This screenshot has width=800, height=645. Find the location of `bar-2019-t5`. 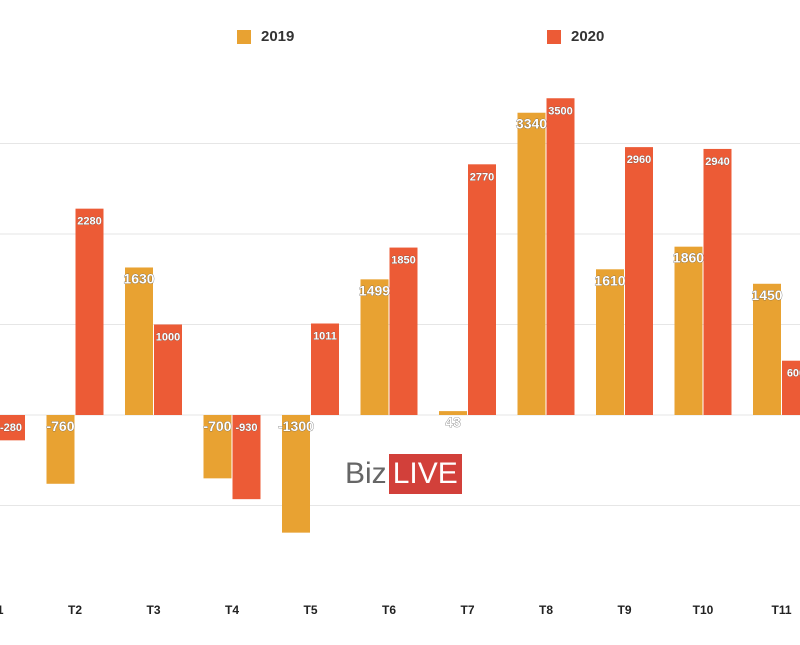

bar-2019-t5 is located at coordinates (296, 474).